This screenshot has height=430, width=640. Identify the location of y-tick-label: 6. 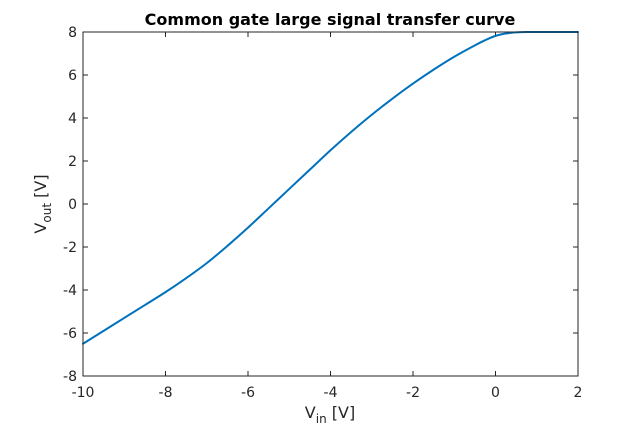
(72, 76).